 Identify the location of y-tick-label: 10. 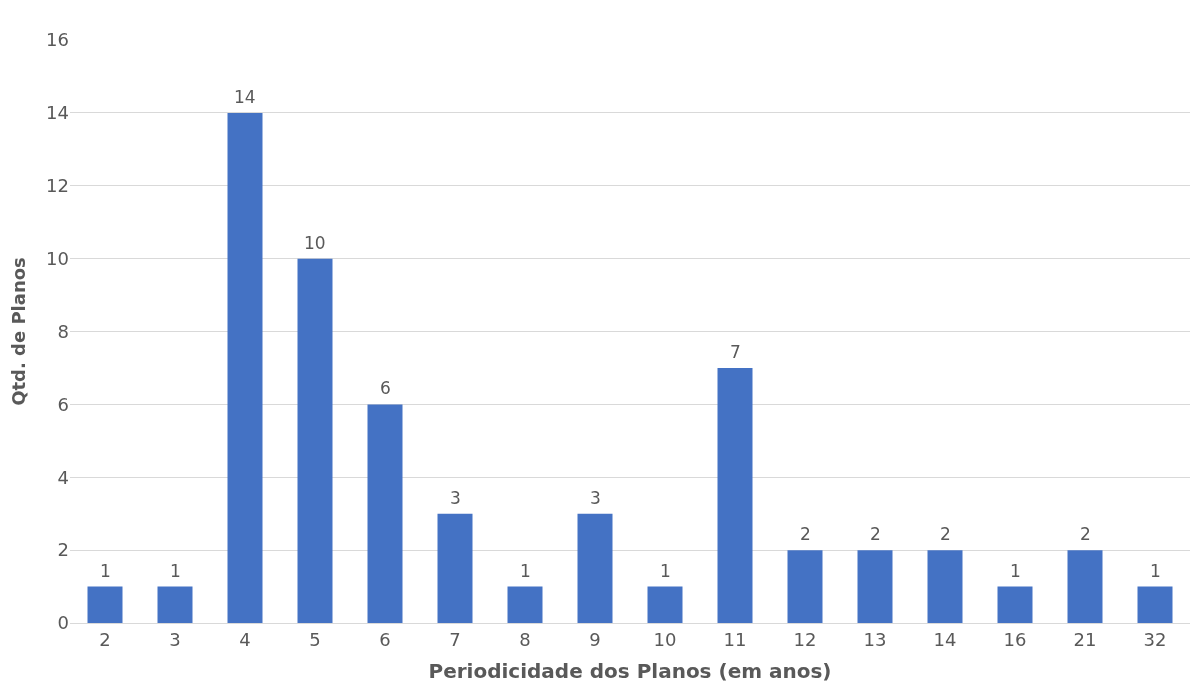
(57, 258).